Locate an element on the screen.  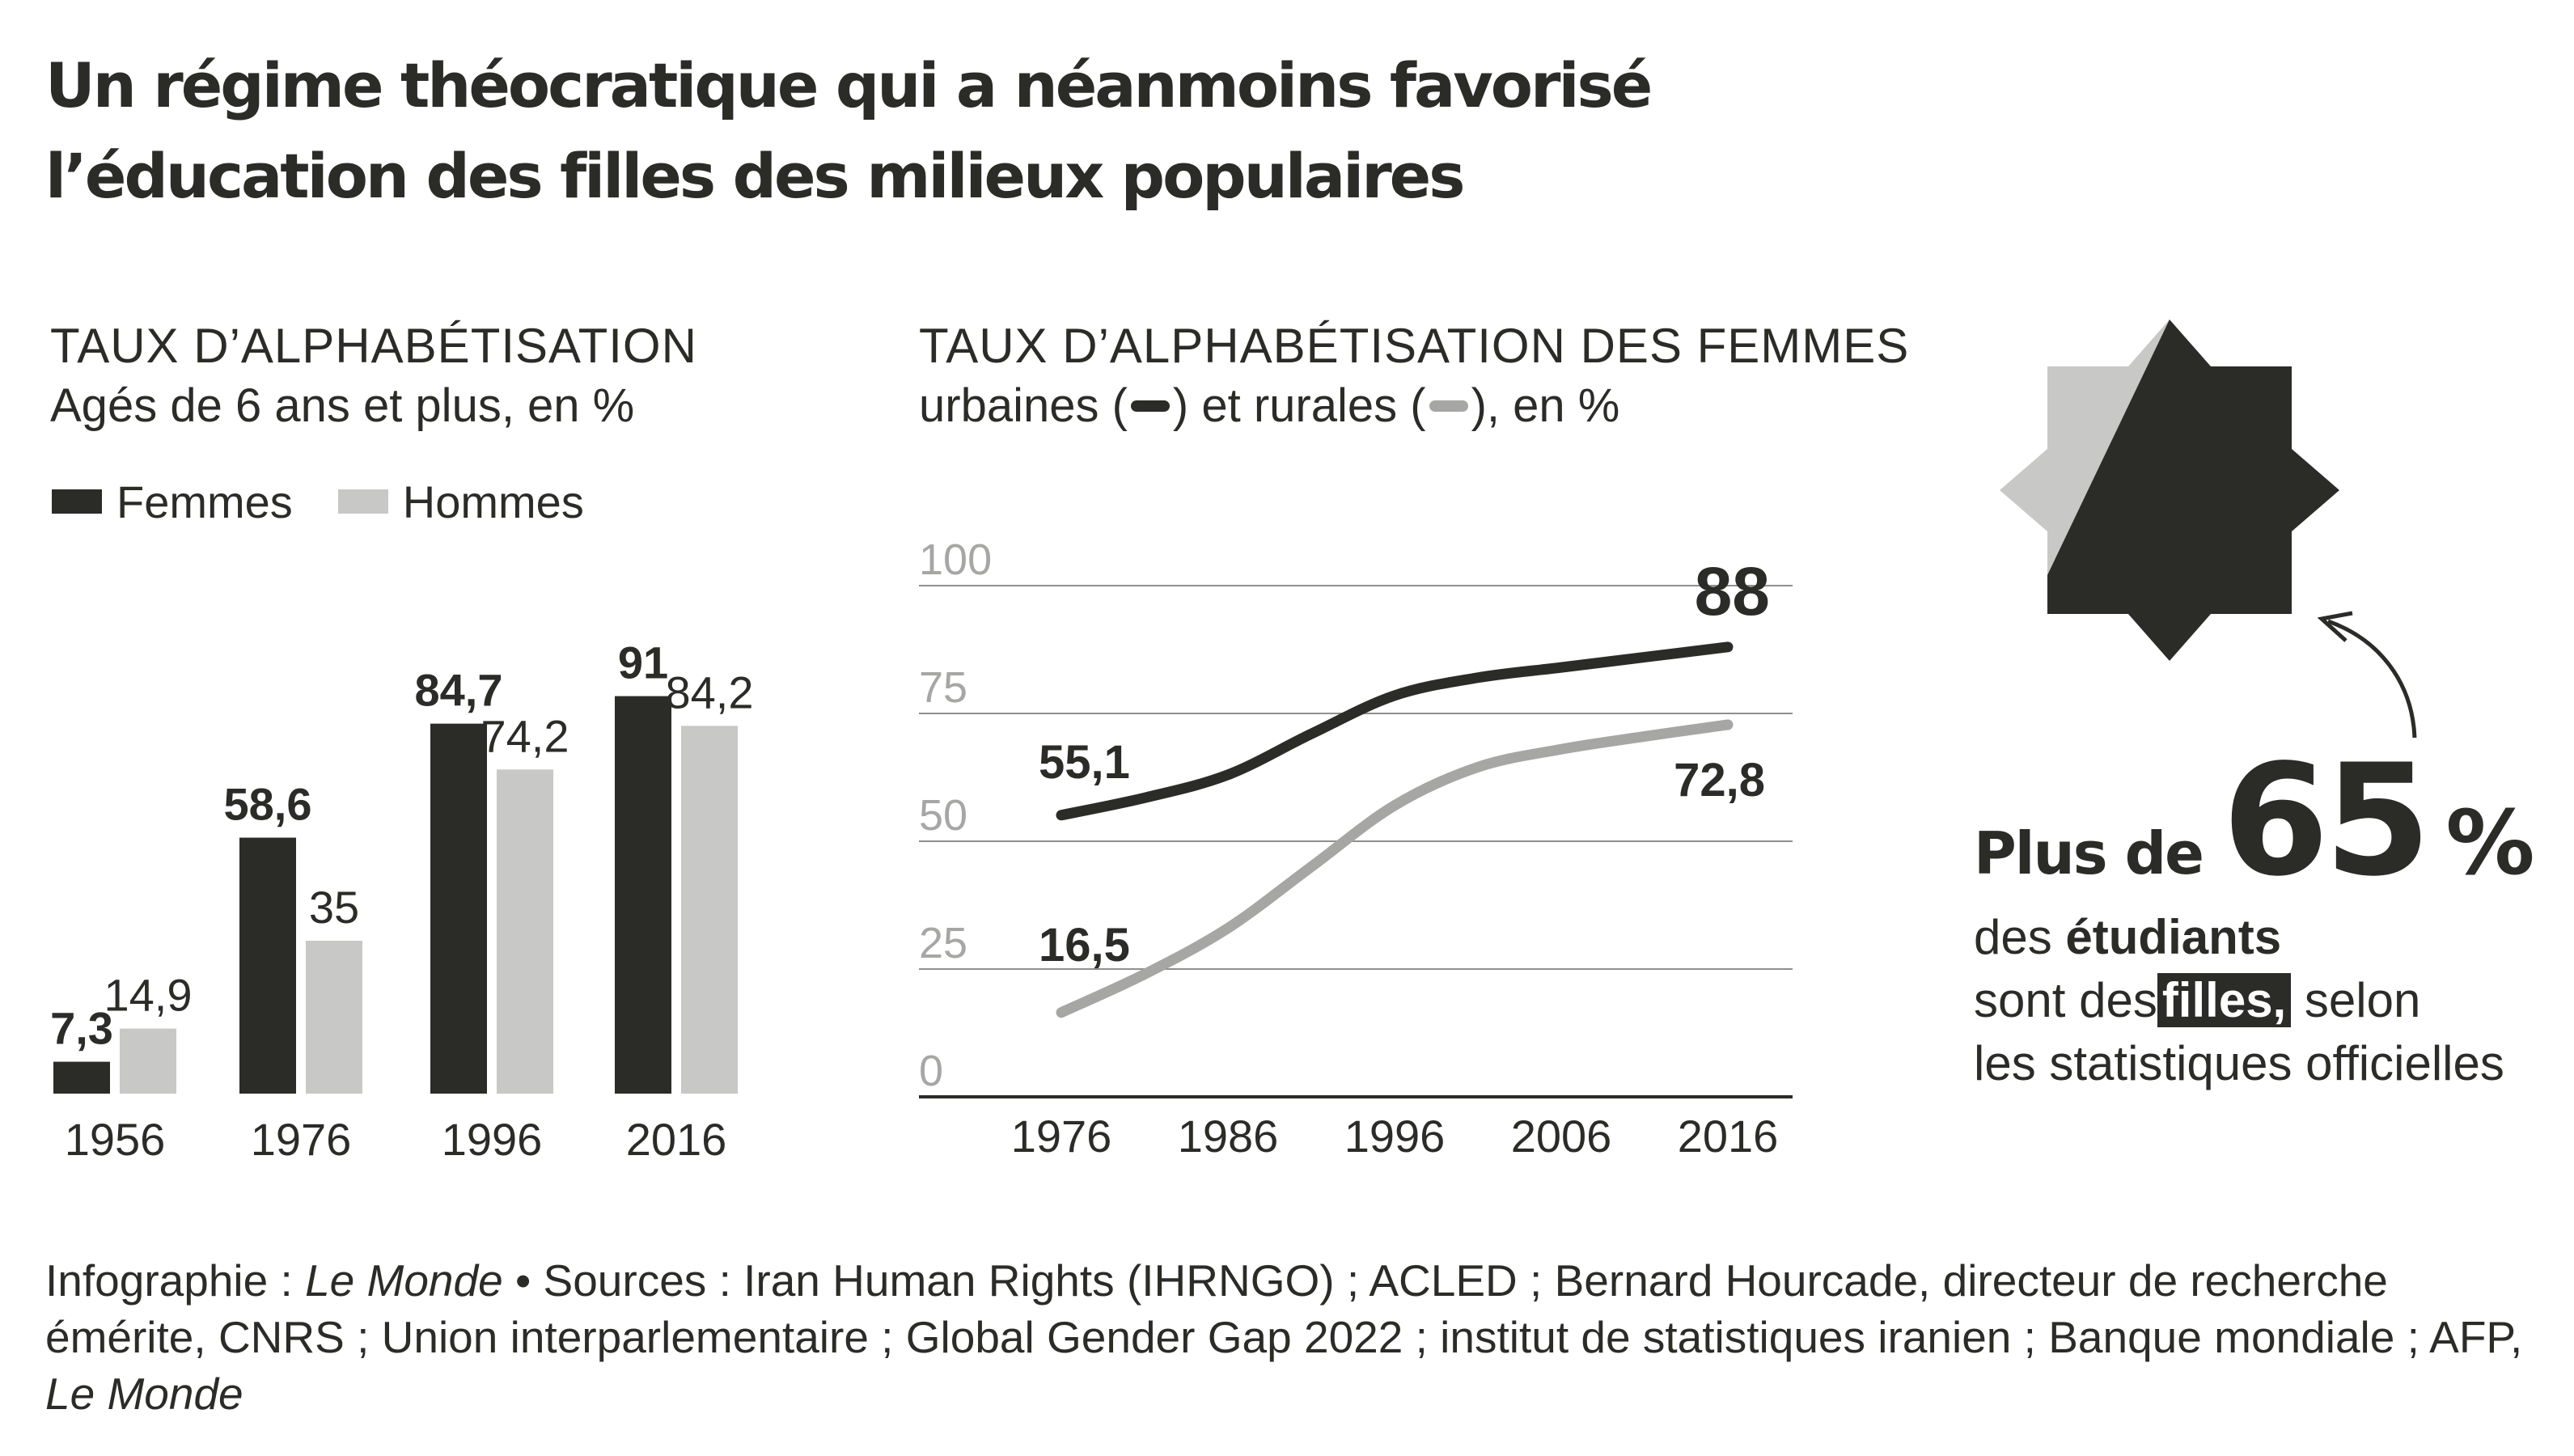
y-tick-75: 75 is located at coordinates (943, 688).